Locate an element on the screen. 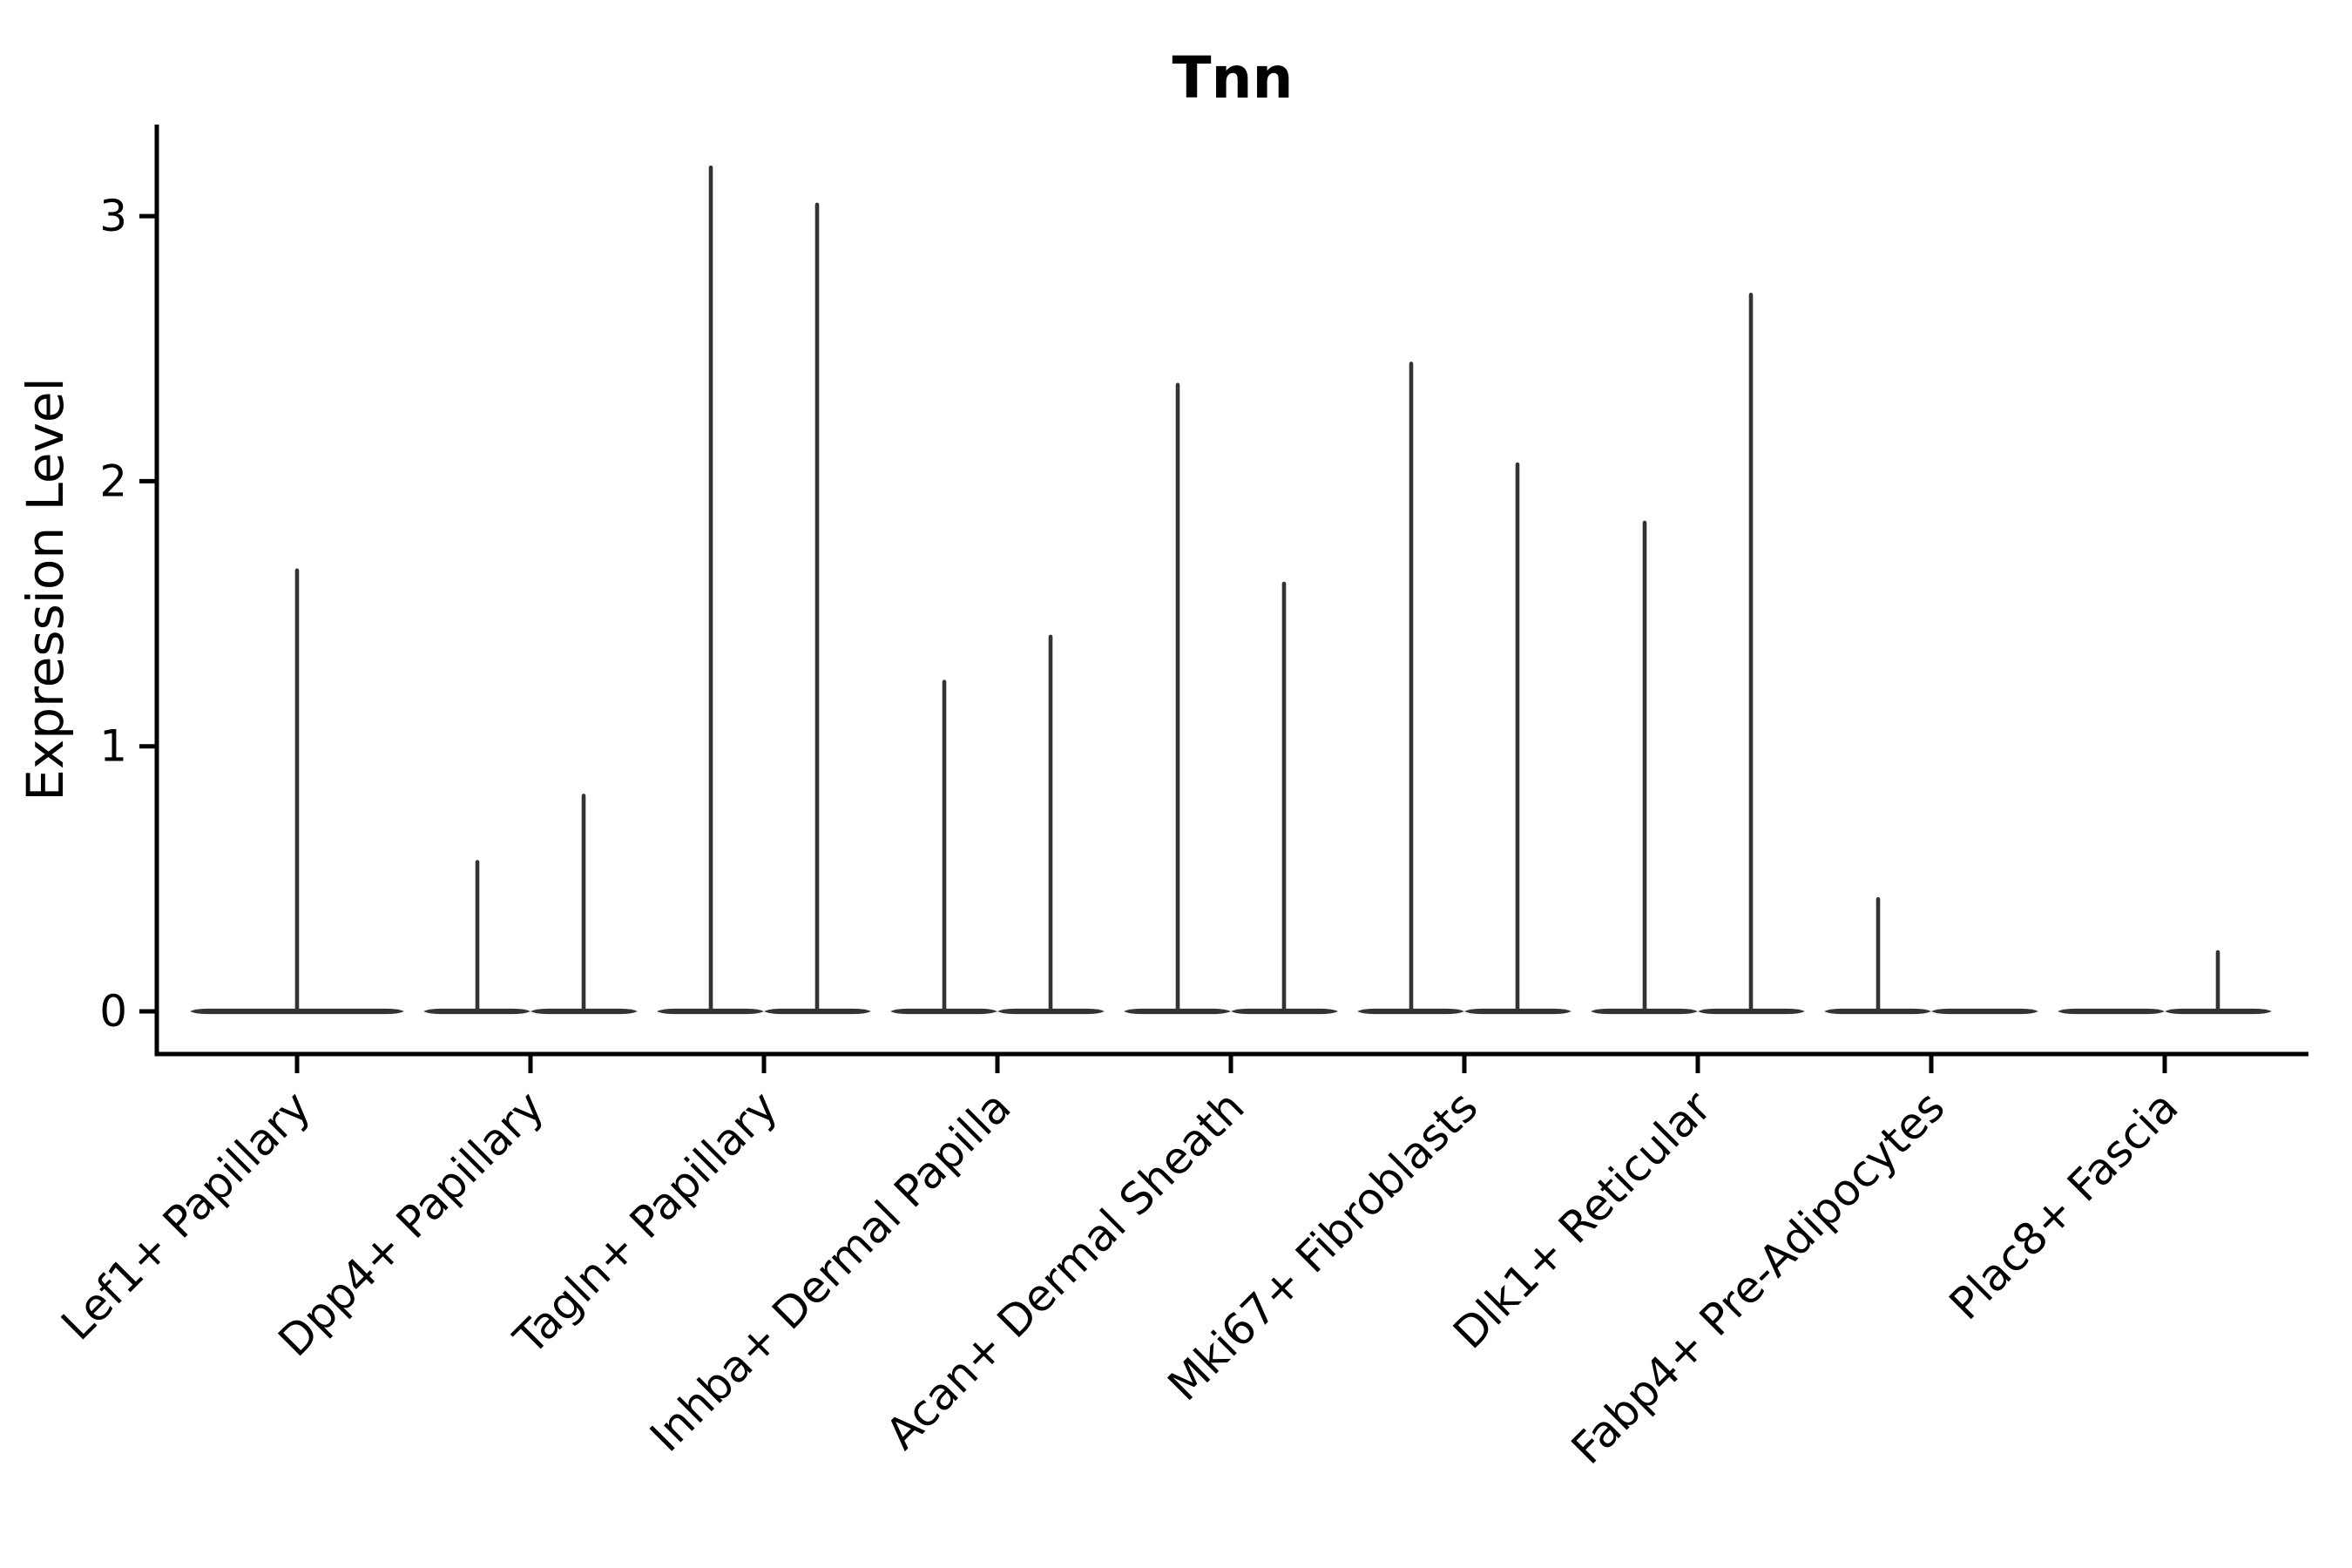  y-tick-label: 1 is located at coordinates (113, 746).